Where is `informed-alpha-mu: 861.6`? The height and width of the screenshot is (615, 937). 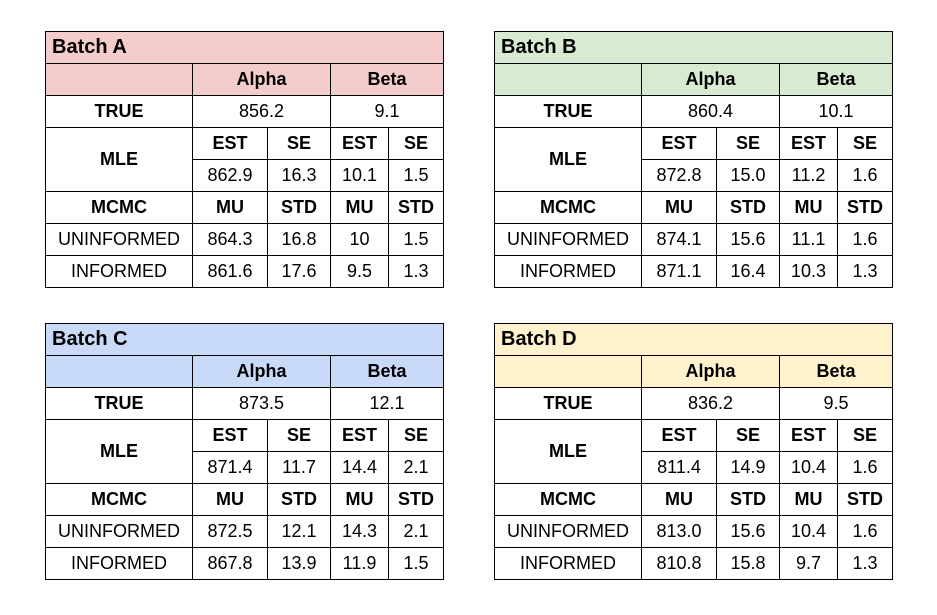
informed-alpha-mu: 861.6 is located at coordinates (230, 271).